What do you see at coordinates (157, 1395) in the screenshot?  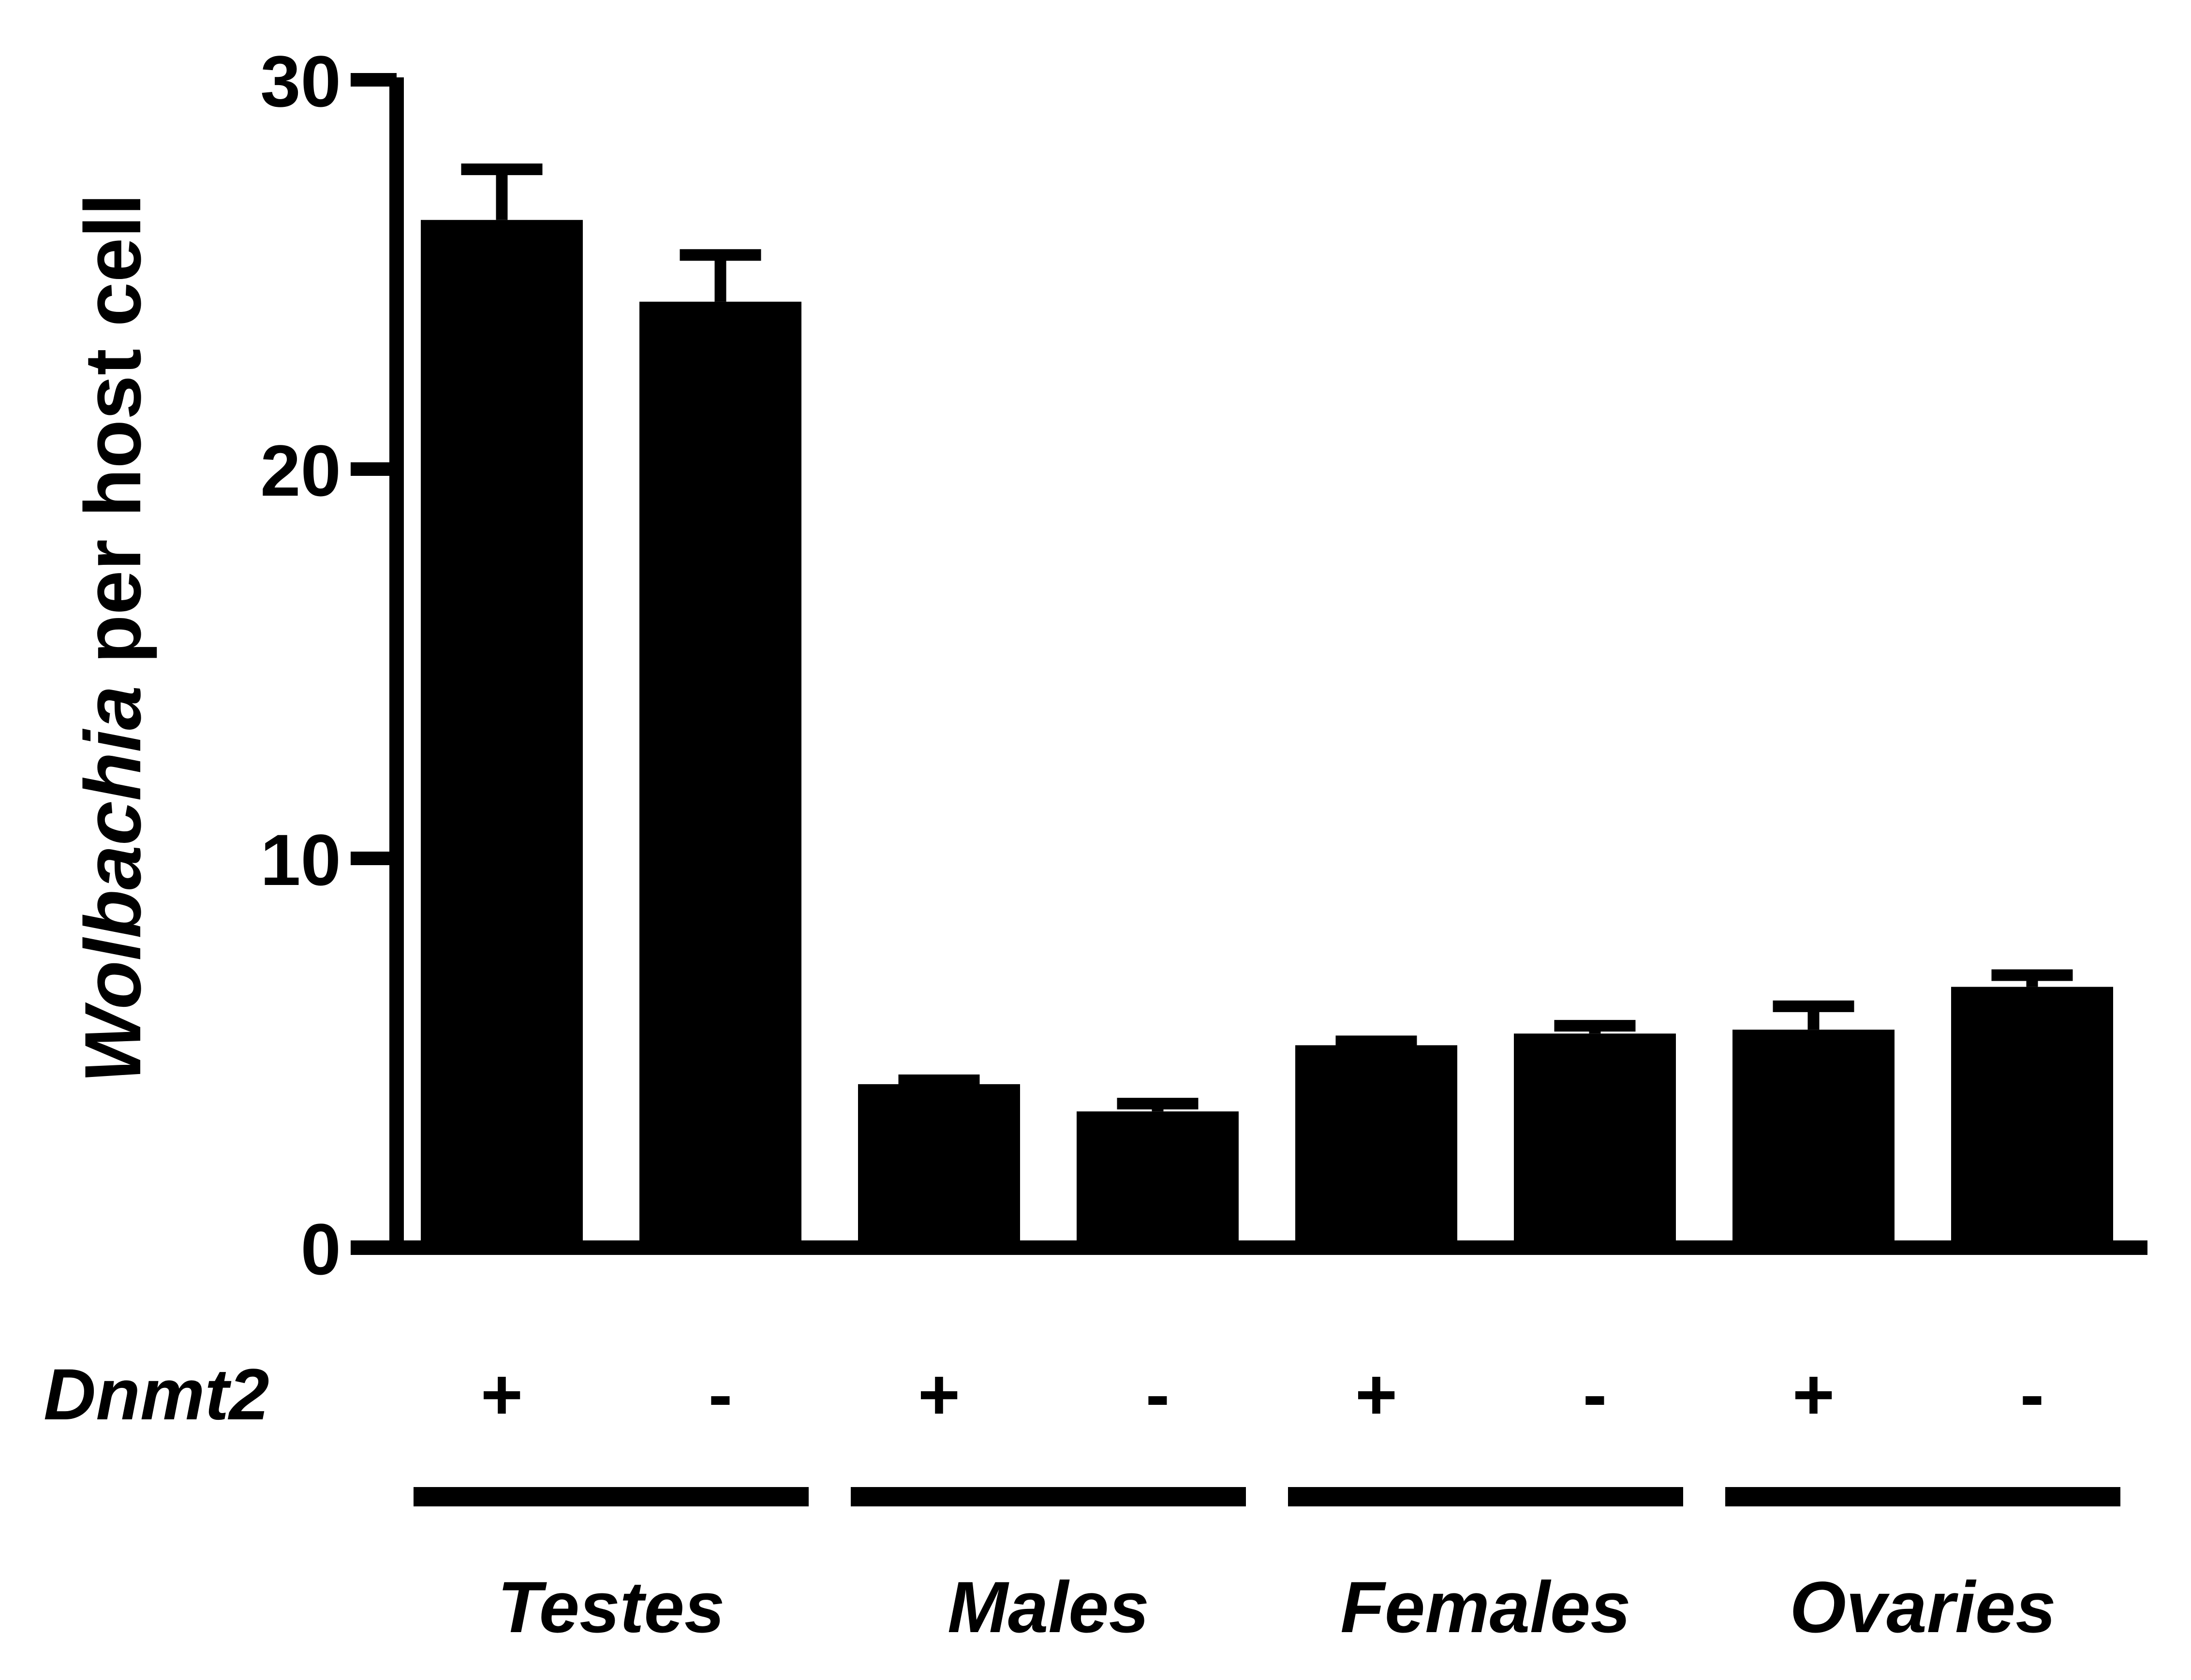 I see `row-label: Dnmt2` at bounding box center [157, 1395].